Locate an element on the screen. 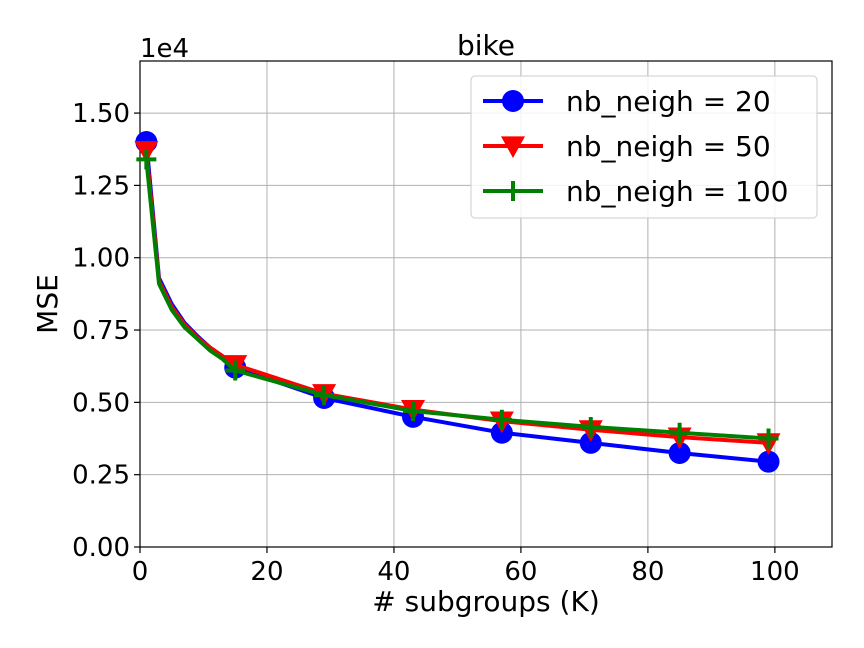 Image resolution: width=864 pixels, height=648 pixels. y-tick-label: 0.50 is located at coordinates (101, 403).